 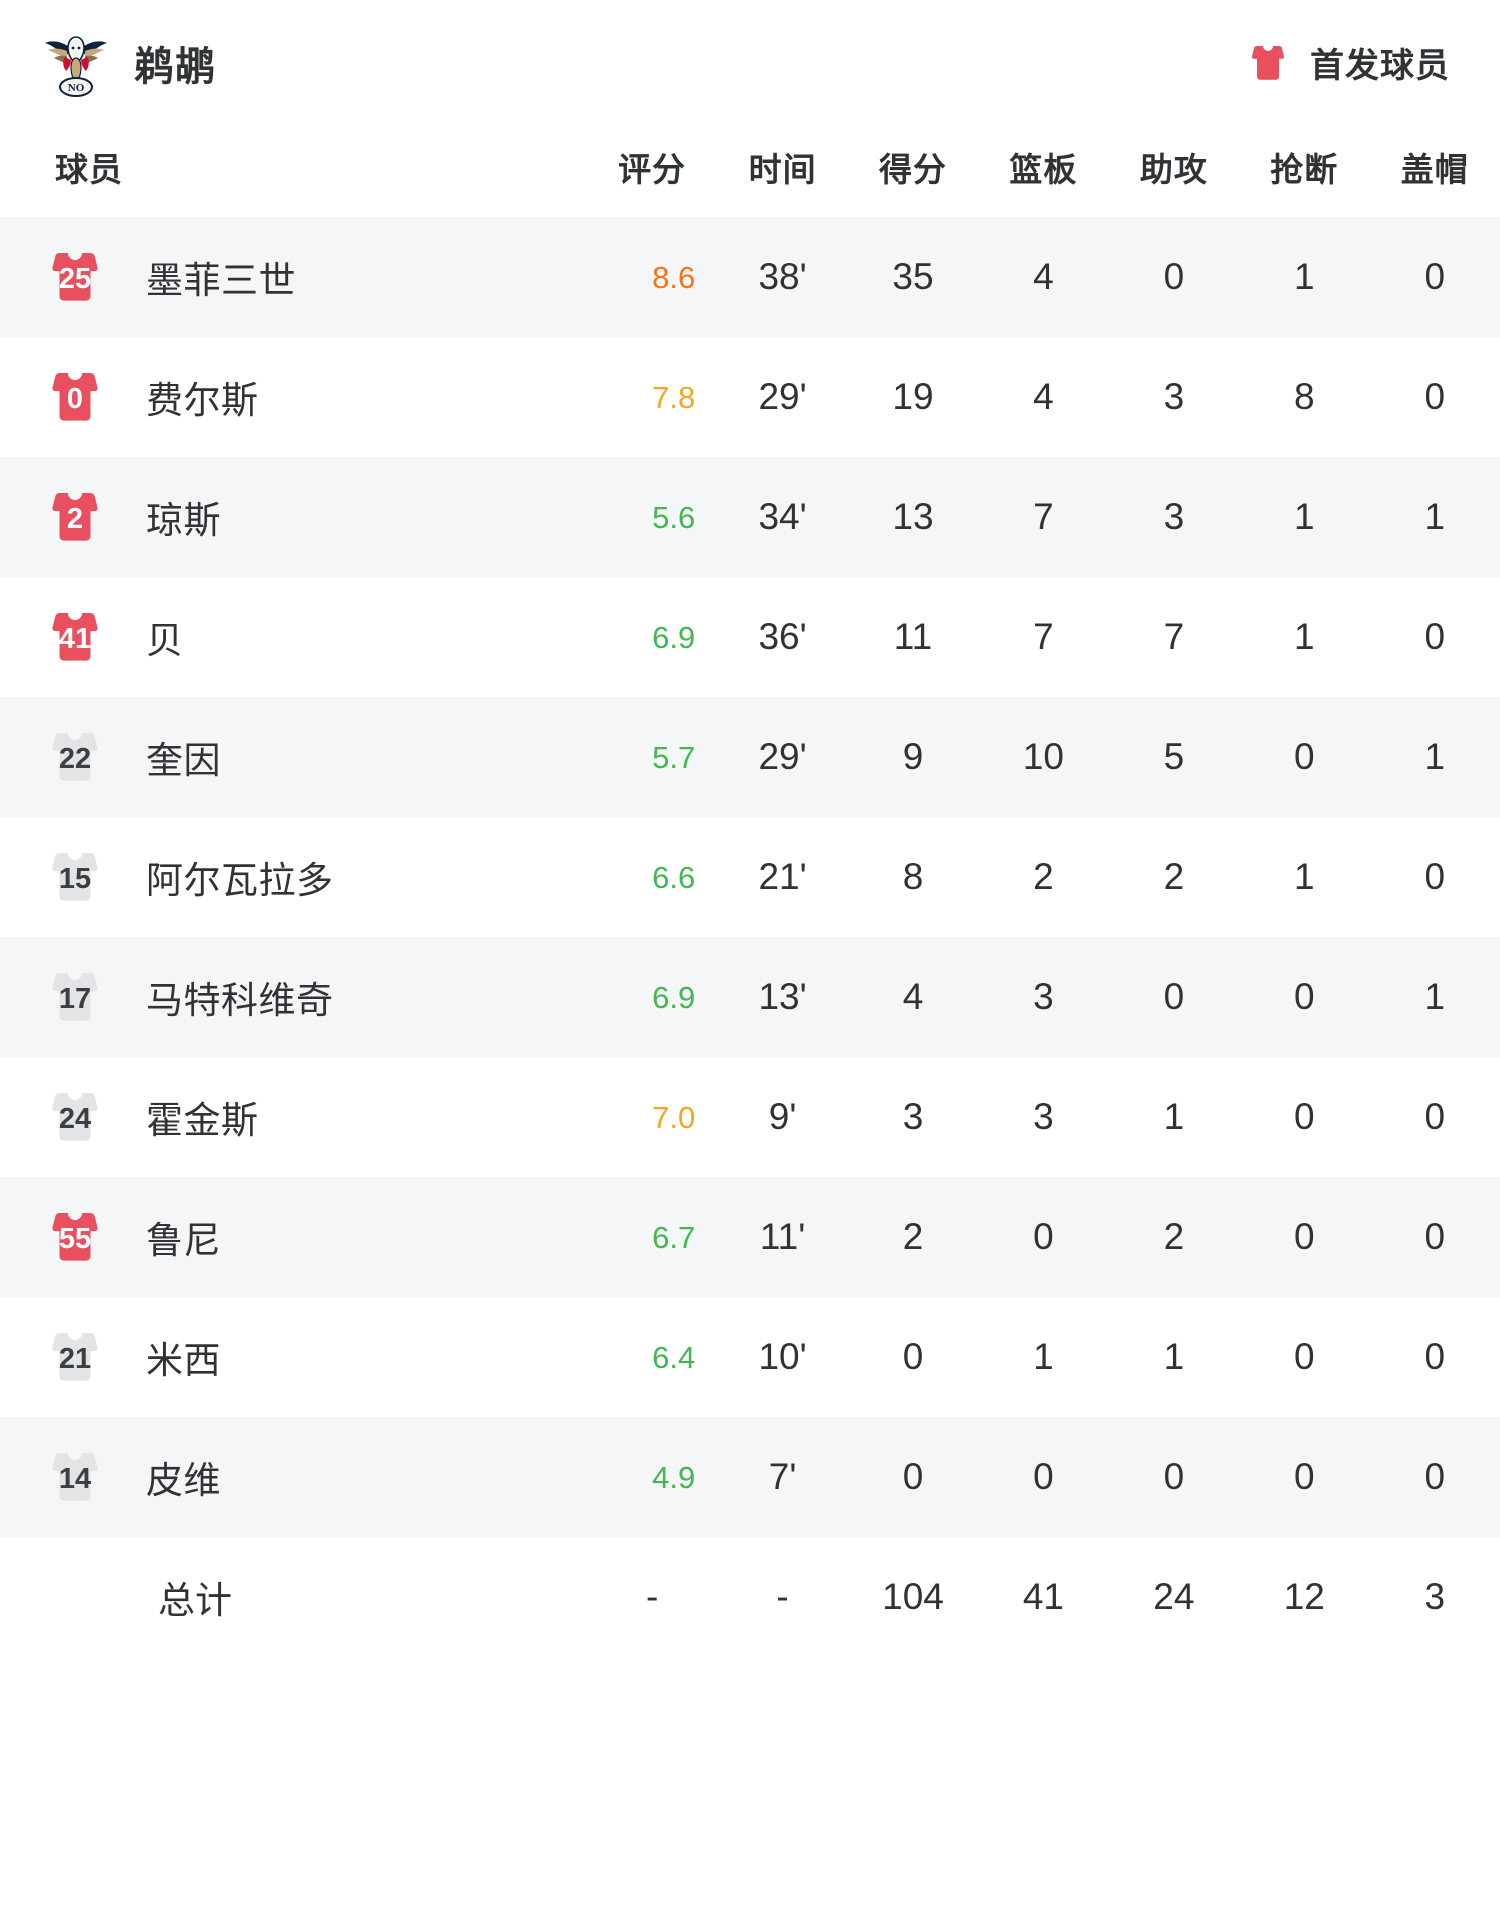 I want to click on rating-cell: 7.8, so click(x=674, y=398).